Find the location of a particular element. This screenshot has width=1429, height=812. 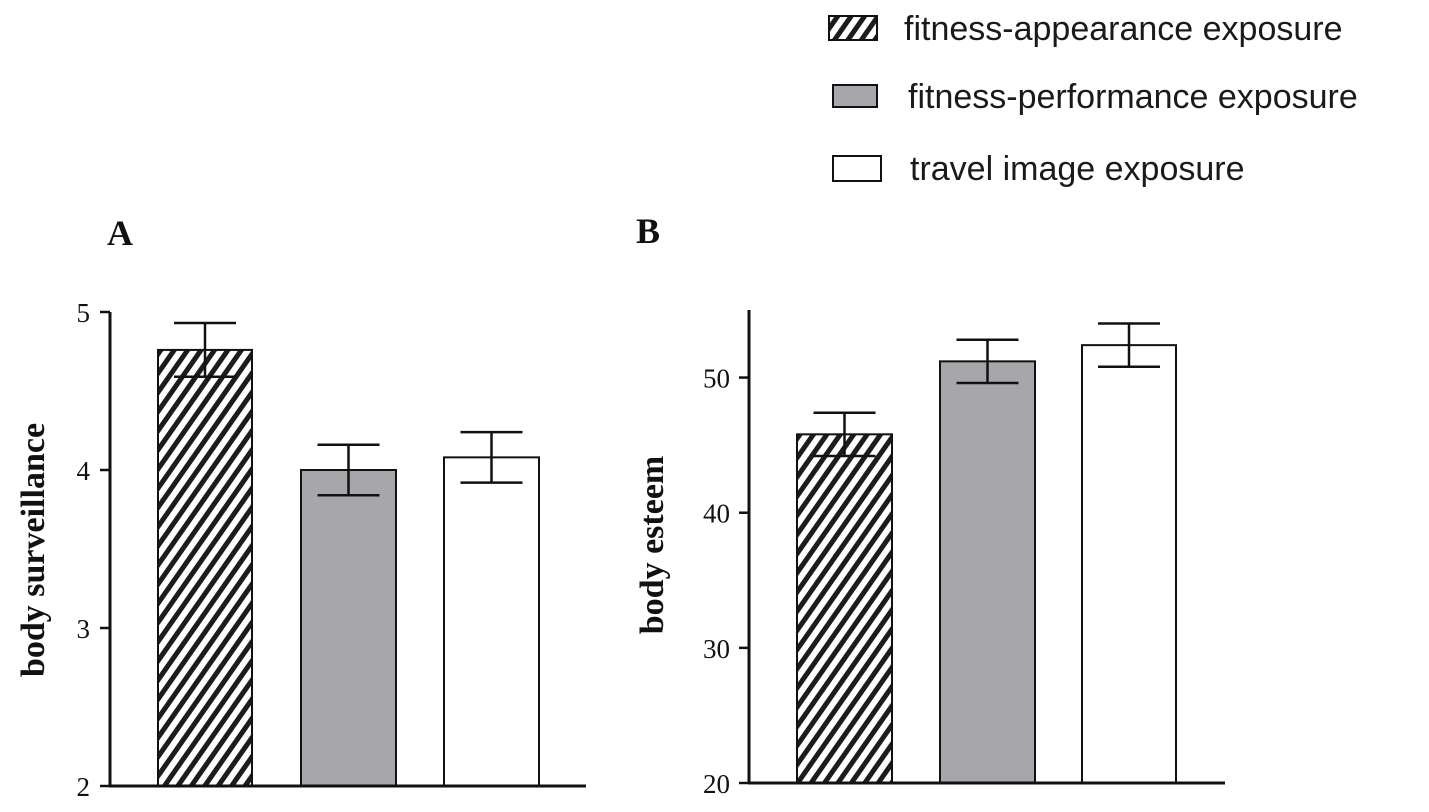

legend-swatch-white is located at coordinates (857, 168).